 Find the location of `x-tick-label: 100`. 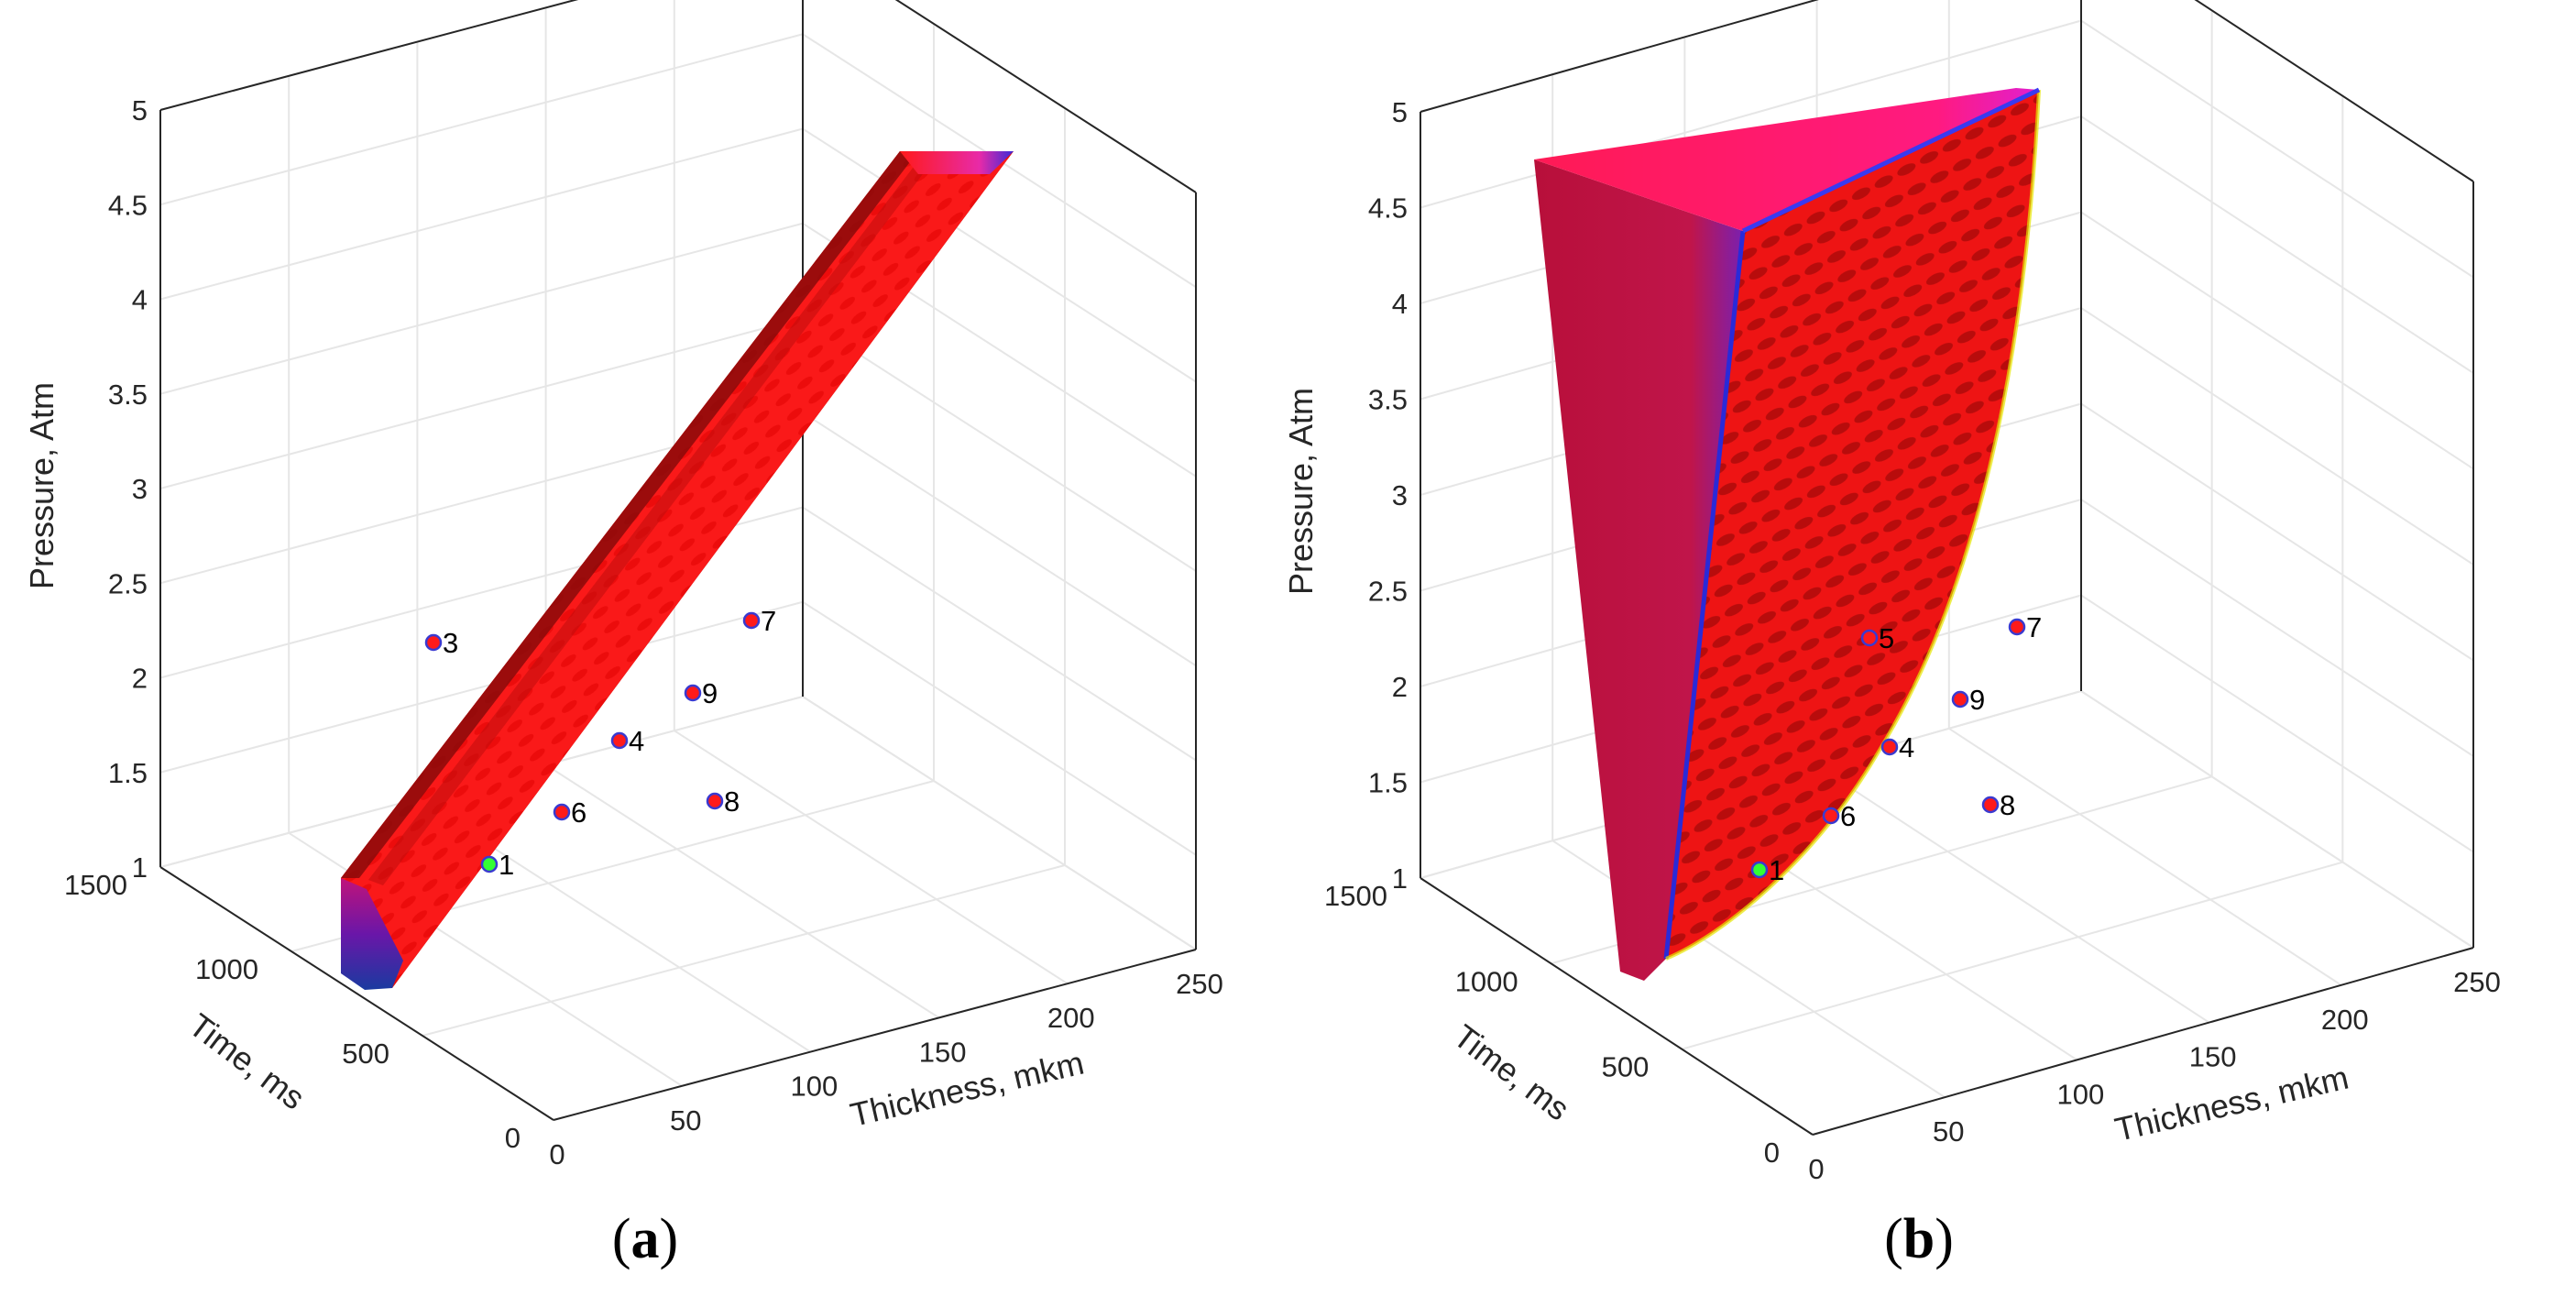

x-tick-label: 100 is located at coordinates (815, 1087).